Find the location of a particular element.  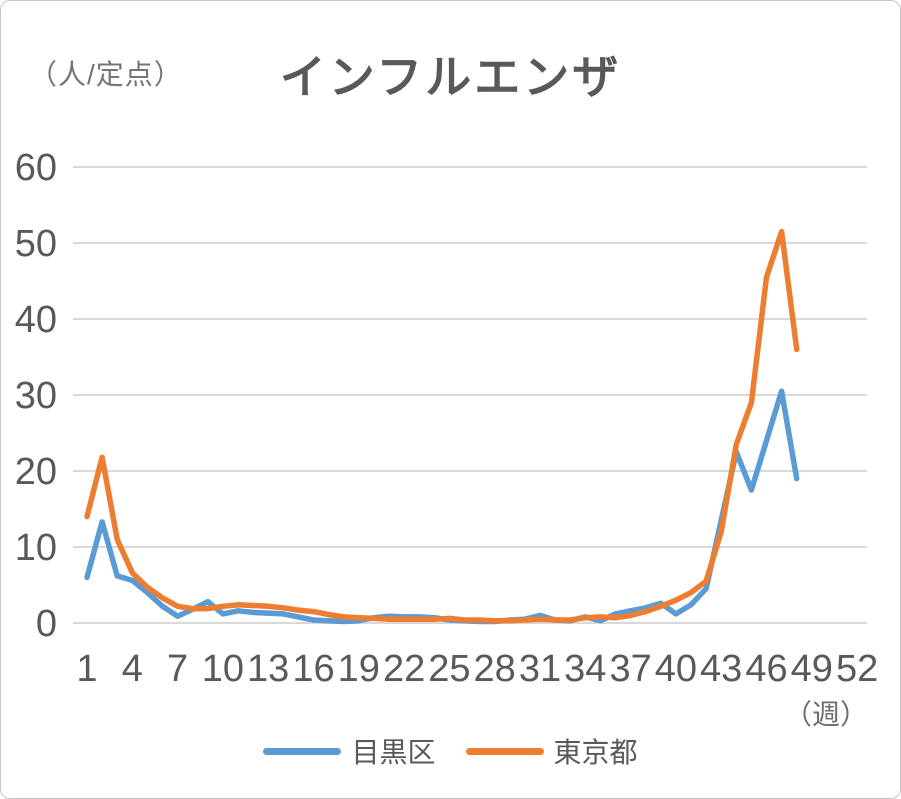

x-tick-label: 31 is located at coordinates (540, 669).